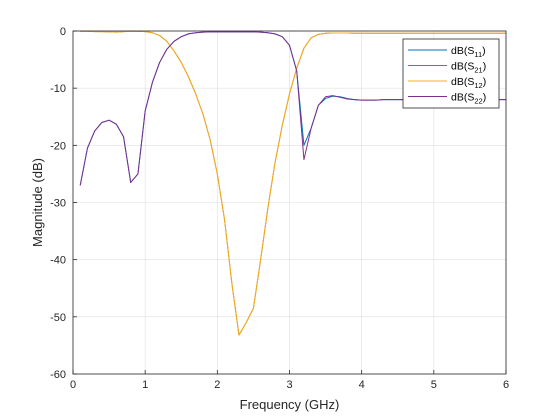 The image size is (560, 420). What do you see at coordinates (63, 32) in the screenshot?
I see `y-tick-label: 0` at bounding box center [63, 32].